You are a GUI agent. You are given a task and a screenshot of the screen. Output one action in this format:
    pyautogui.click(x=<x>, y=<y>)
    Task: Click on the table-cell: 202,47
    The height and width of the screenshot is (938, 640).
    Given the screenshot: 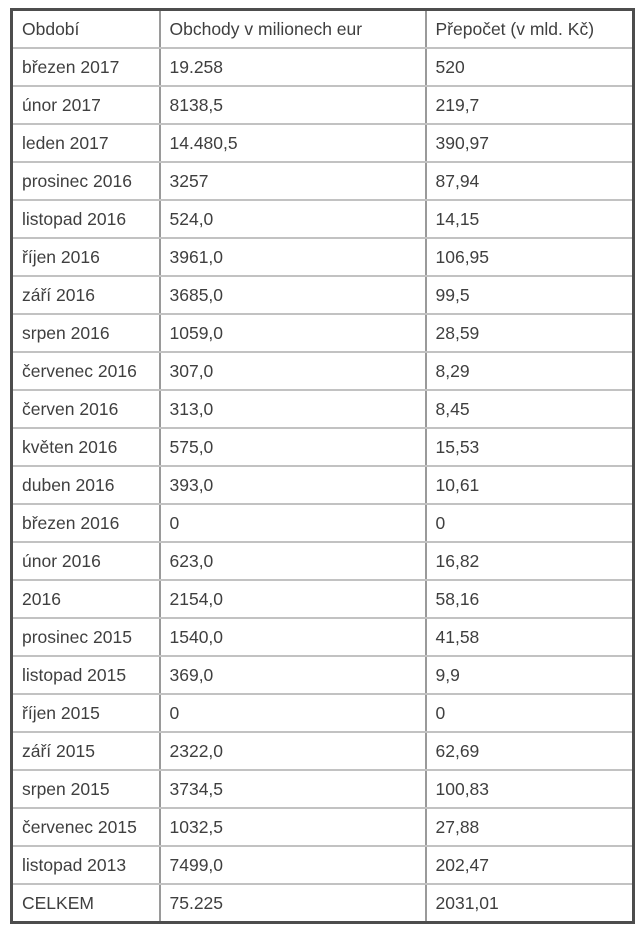 What is the action you would take?
    pyautogui.click(x=529, y=865)
    